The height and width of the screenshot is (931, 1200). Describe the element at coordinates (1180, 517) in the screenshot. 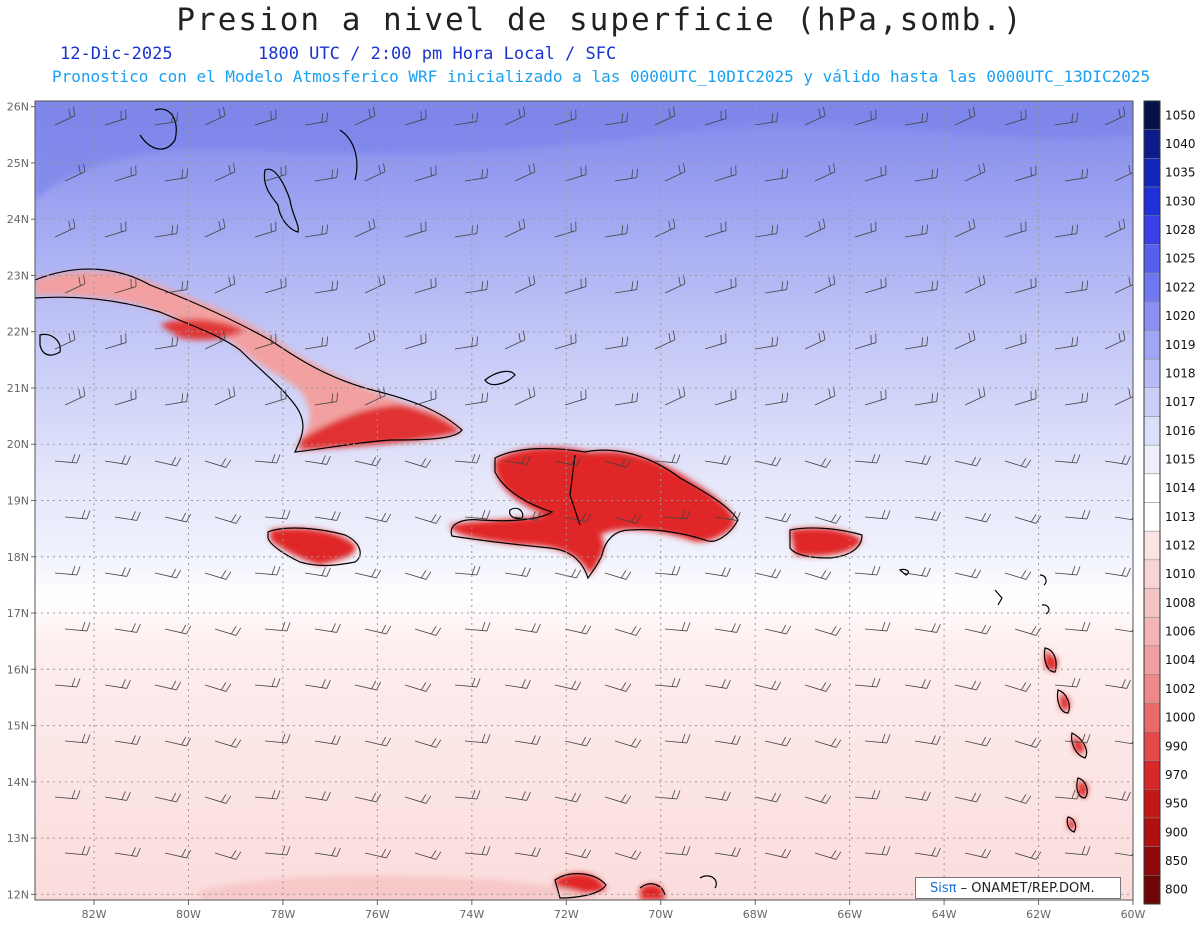

I see `colorbar-label: 1013` at that location.